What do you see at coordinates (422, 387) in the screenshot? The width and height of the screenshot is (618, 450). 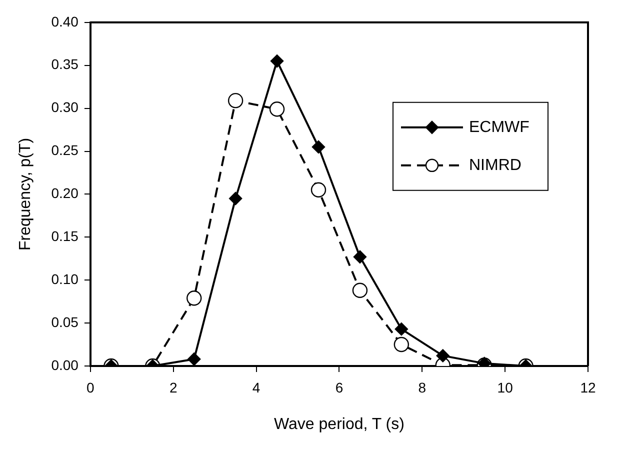 I see `x-tick-label: 8` at bounding box center [422, 387].